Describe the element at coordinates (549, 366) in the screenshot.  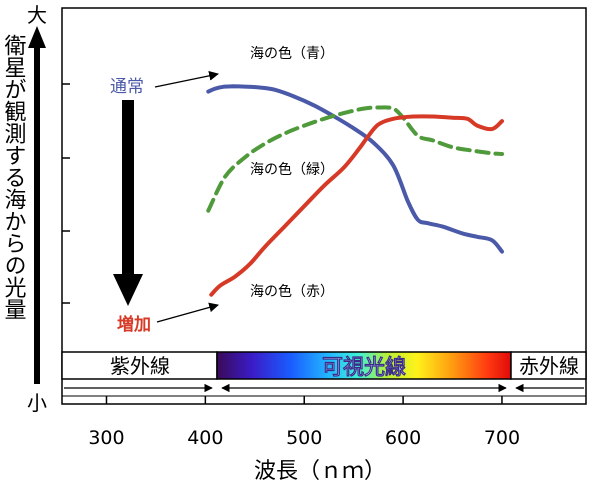
I see `spectrum-ir-label: 赤外線` at that location.